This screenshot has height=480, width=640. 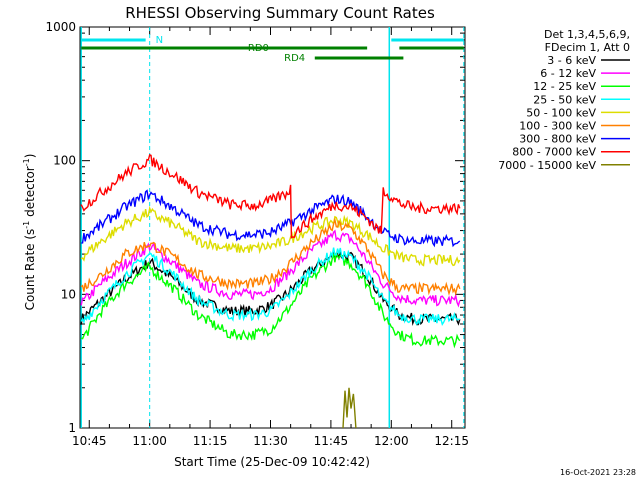 I want to click on svg-text: Count Rate (s-1 detector-1), so click(x=29, y=232).